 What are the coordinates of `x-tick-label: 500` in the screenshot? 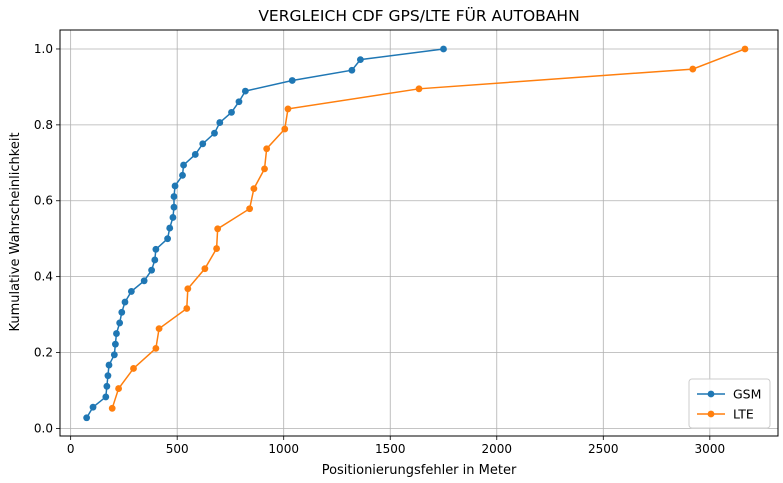 It's located at (177, 449).